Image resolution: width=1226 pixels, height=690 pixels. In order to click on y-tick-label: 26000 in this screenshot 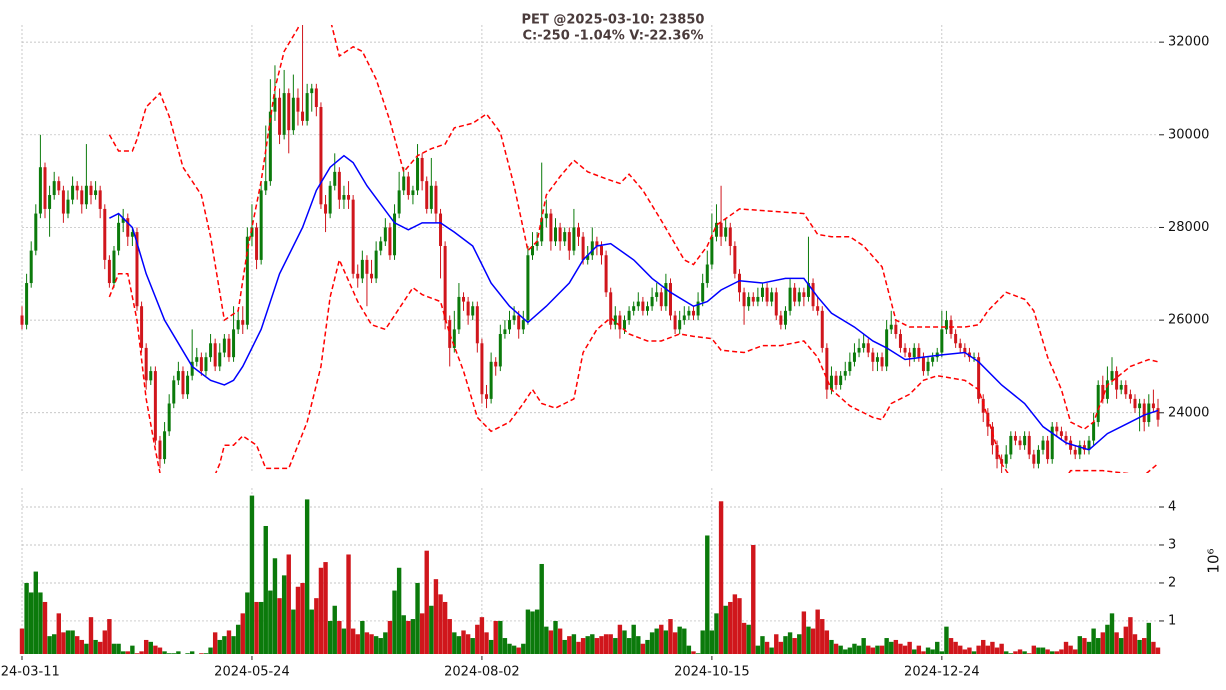, I will do `click(1188, 320)`.